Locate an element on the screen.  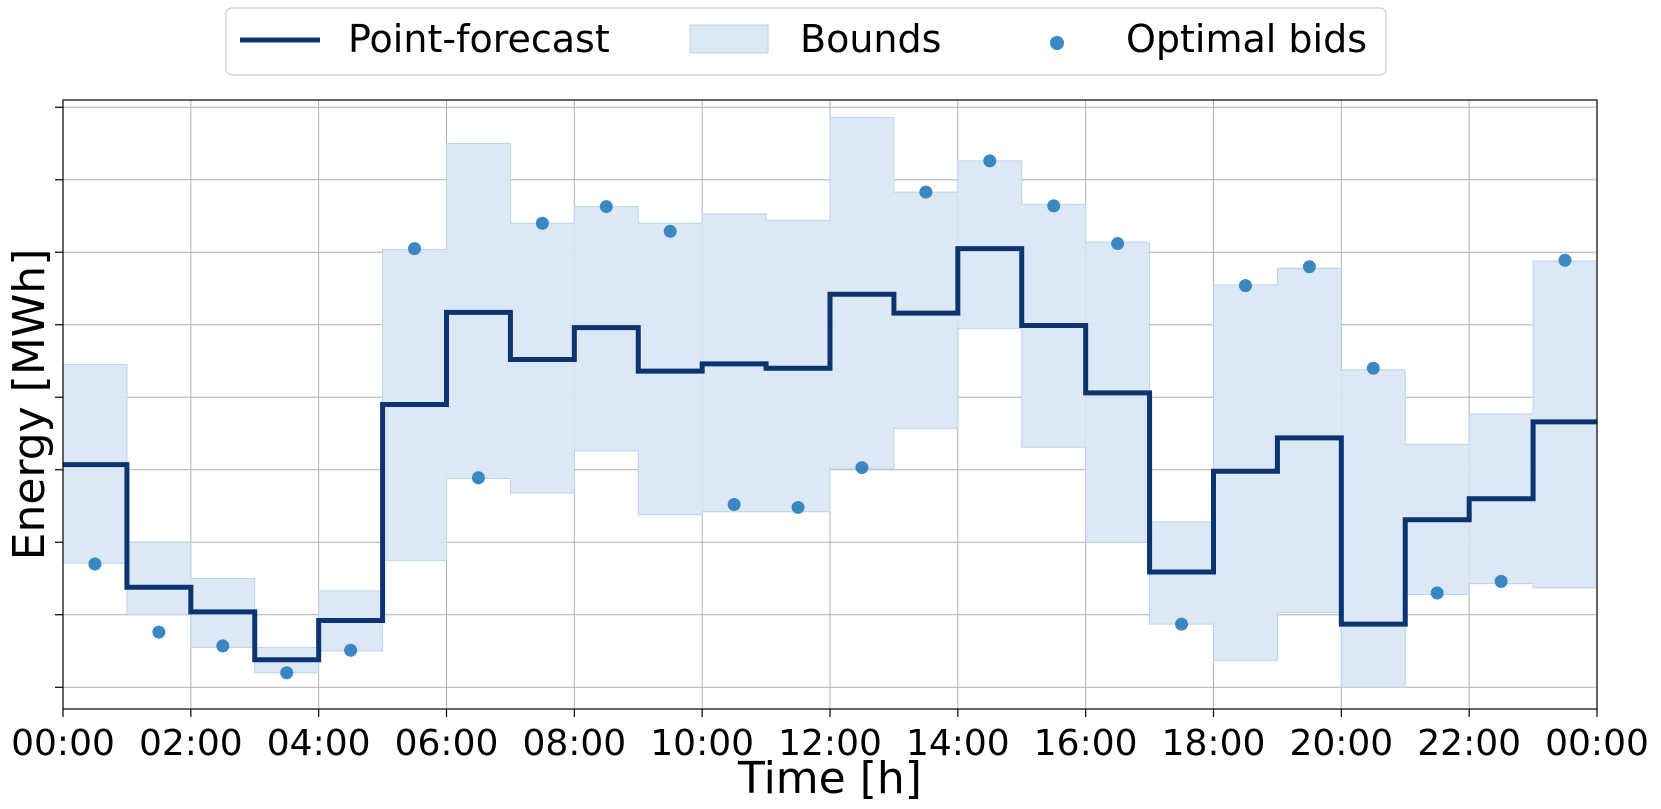
legend-dot-swatch is located at coordinates (1057, 43).